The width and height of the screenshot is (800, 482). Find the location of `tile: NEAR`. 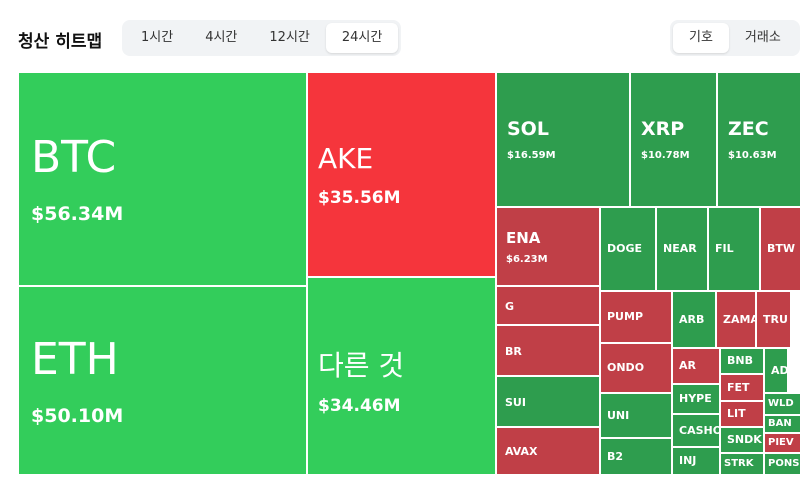

tile: NEAR is located at coordinates (682, 249).